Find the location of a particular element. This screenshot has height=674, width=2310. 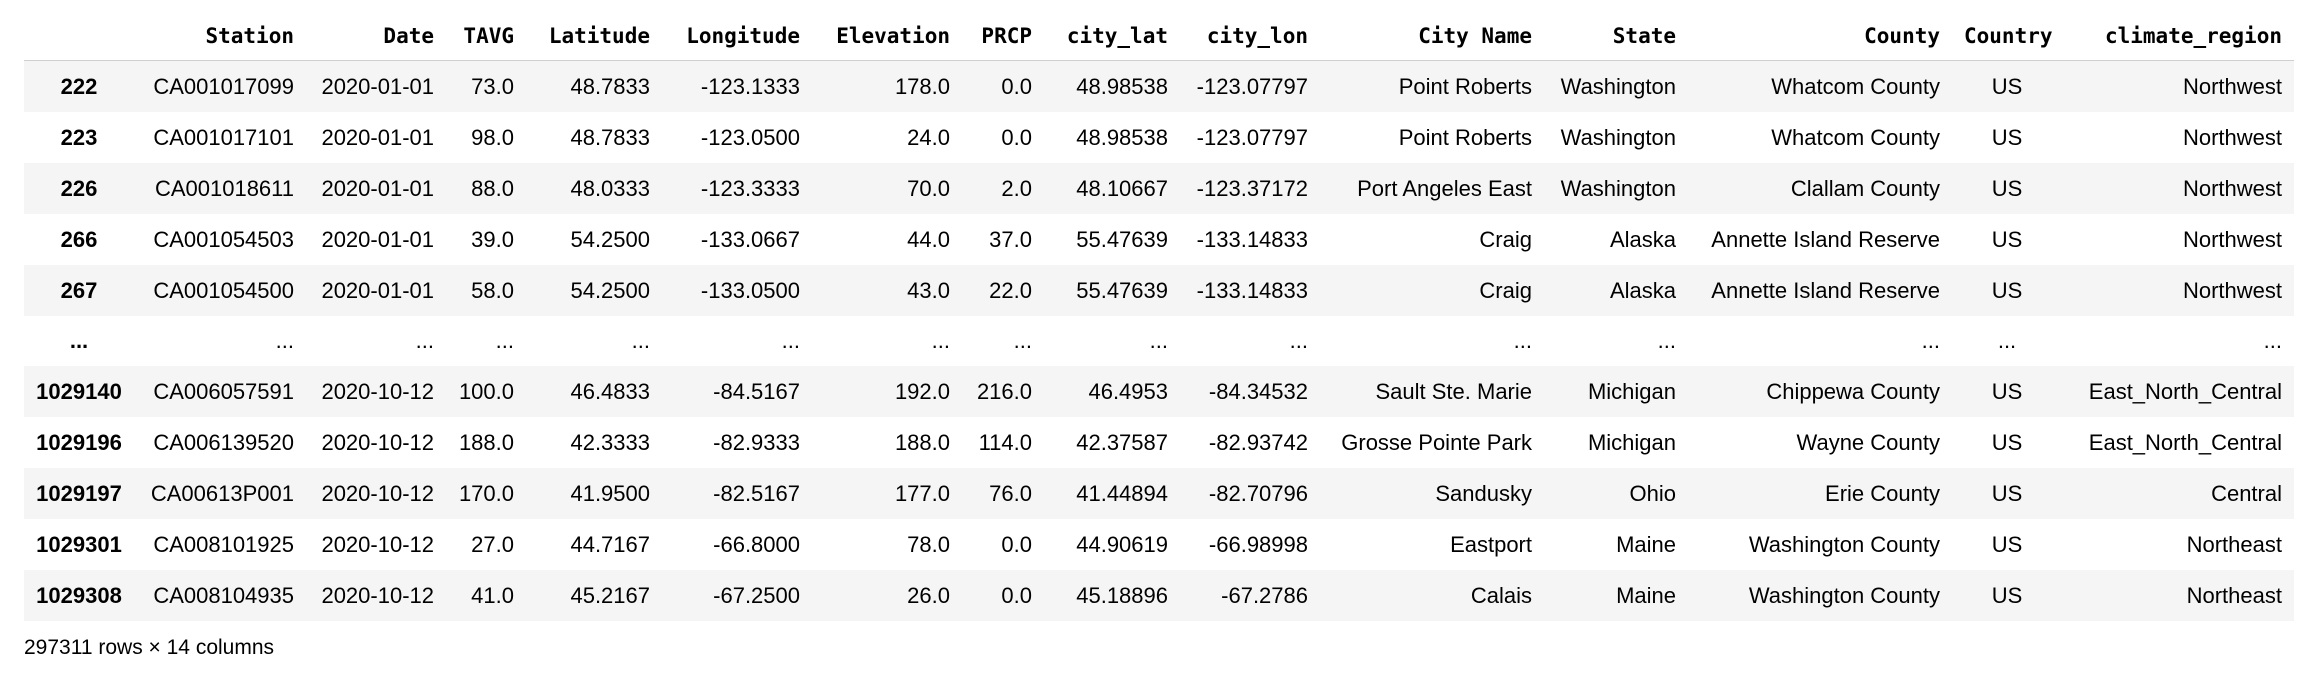

row-index: 266 is located at coordinates (79, 239).